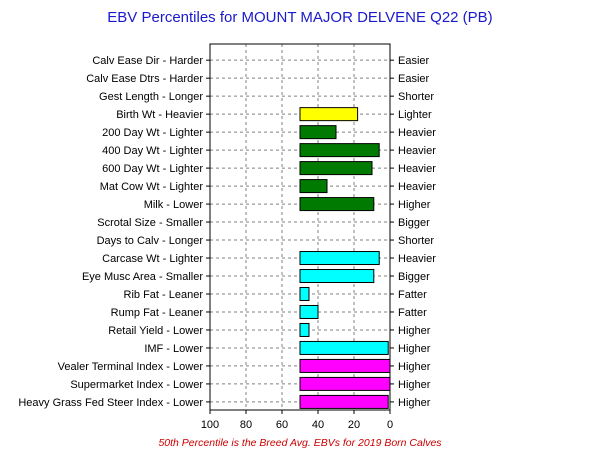 This screenshot has width=600, height=460. I want to click on trait-label: Days to Calv - Longer, so click(150, 241).